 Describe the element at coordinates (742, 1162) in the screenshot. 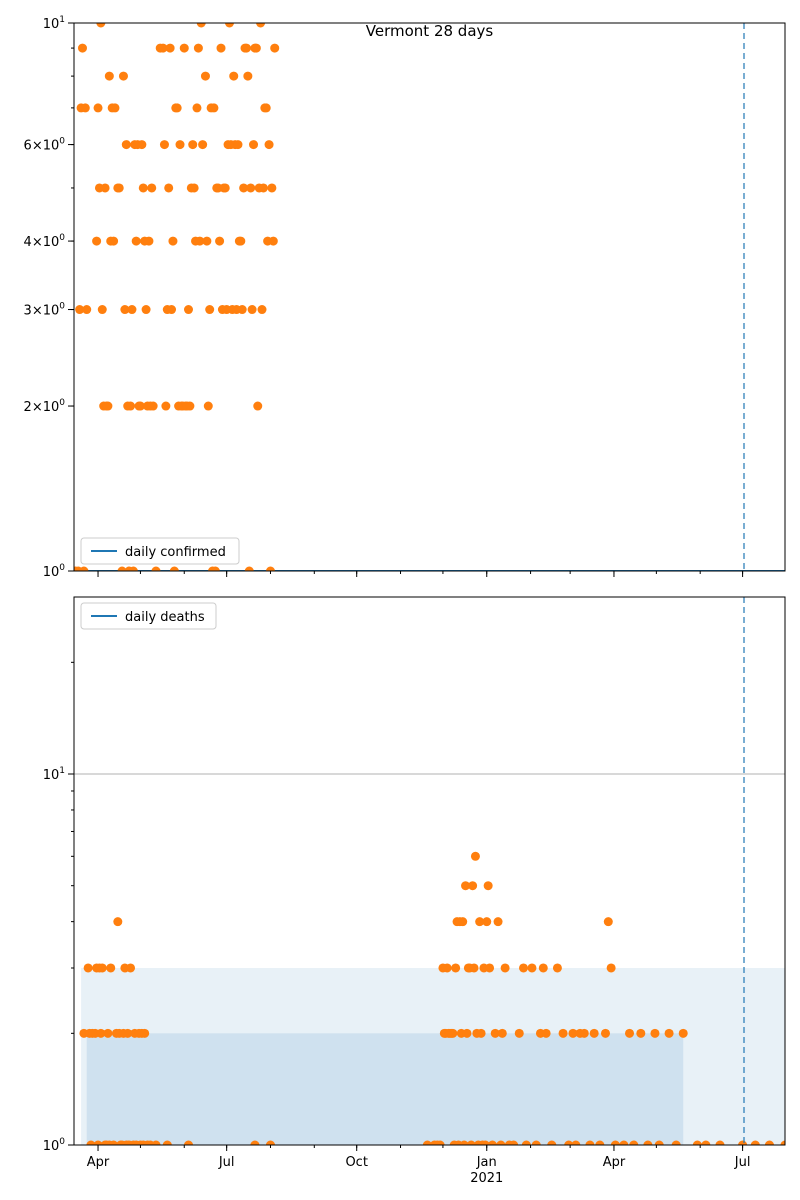

I see `x-tick-label: Jul` at that location.